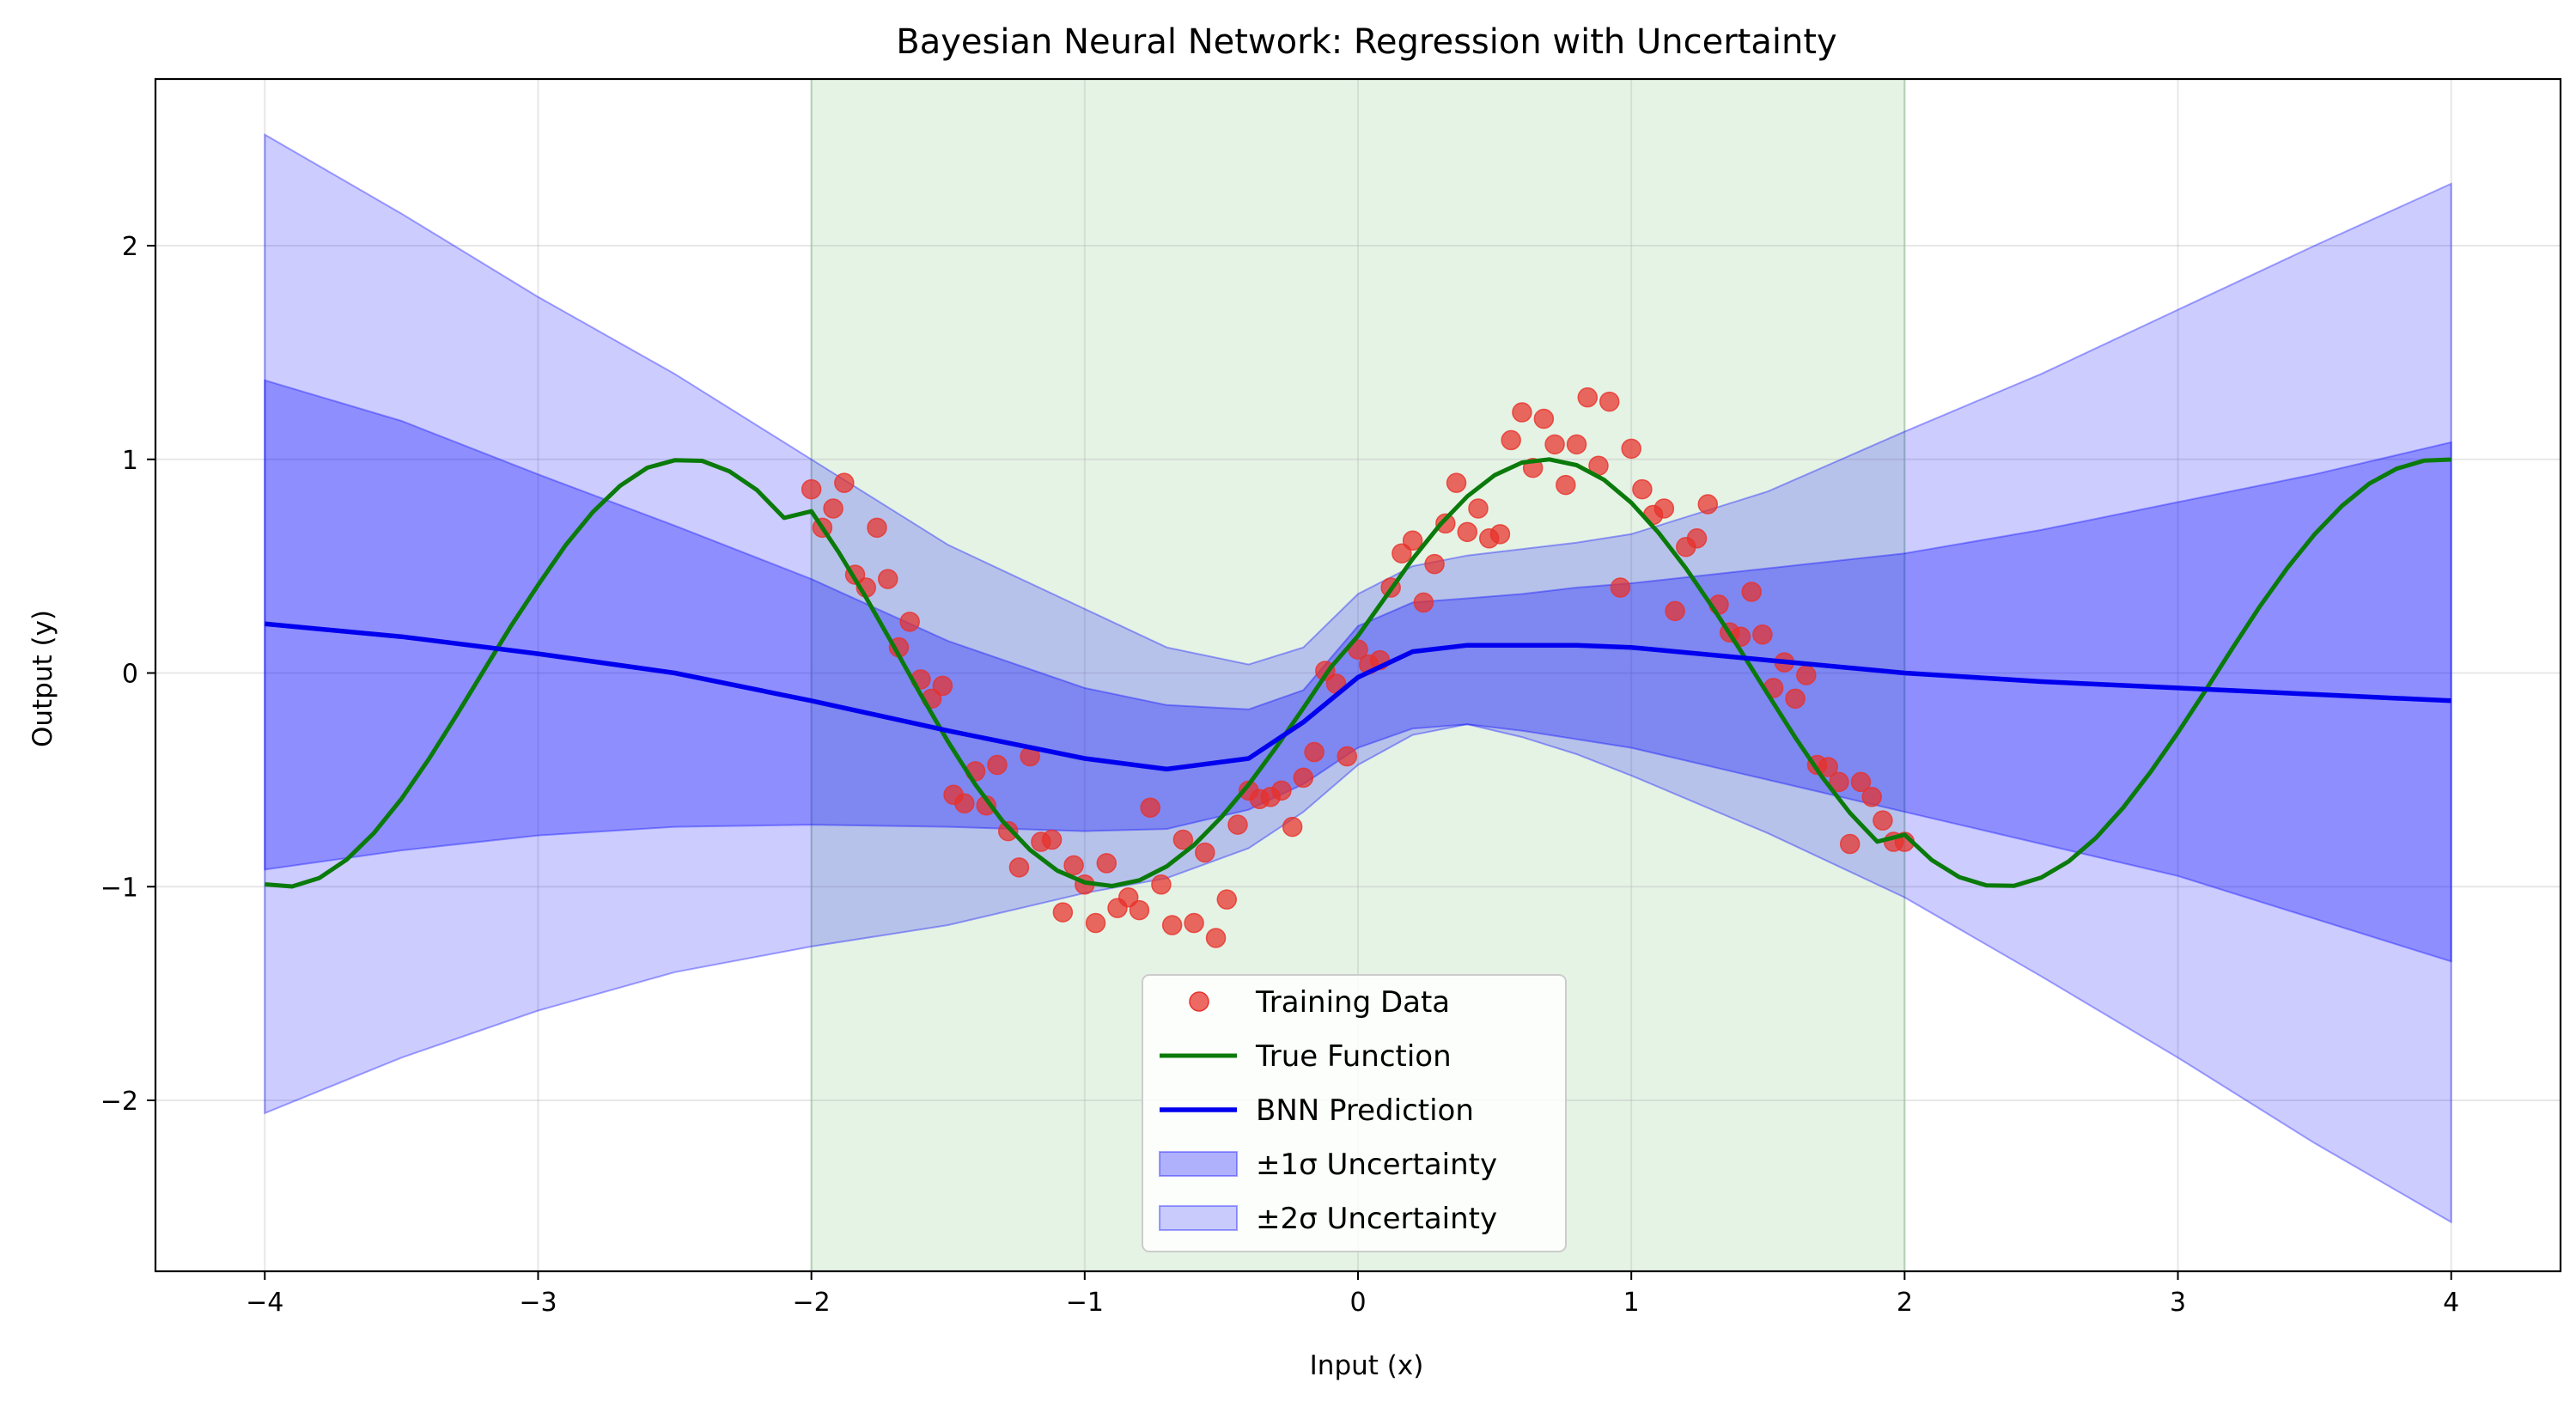 The image size is (2576, 1407). What do you see at coordinates (1905, 1303) in the screenshot?
I see `x-tick-label: 2` at bounding box center [1905, 1303].